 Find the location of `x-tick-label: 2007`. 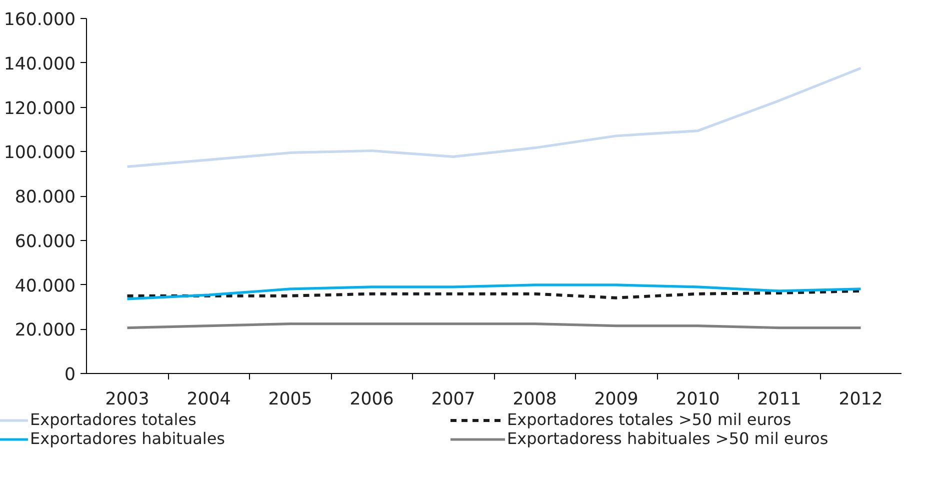

x-tick-label: 2007 is located at coordinates (453, 400).